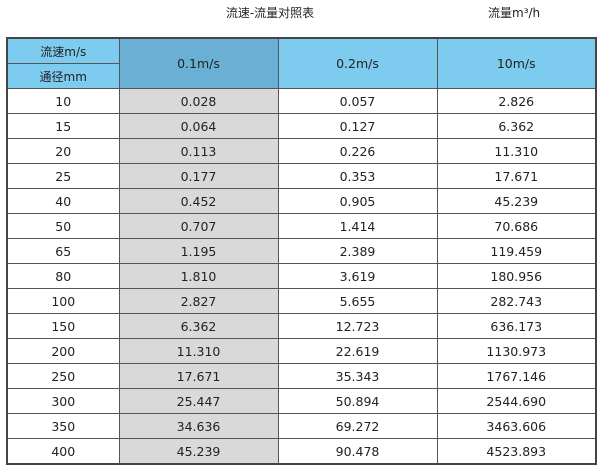 Image resolution: width=600 pixels, height=466 pixels. What do you see at coordinates (357, 176) in the screenshot?
I see `flow-cell: 0.353` at bounding box center [357, 176].